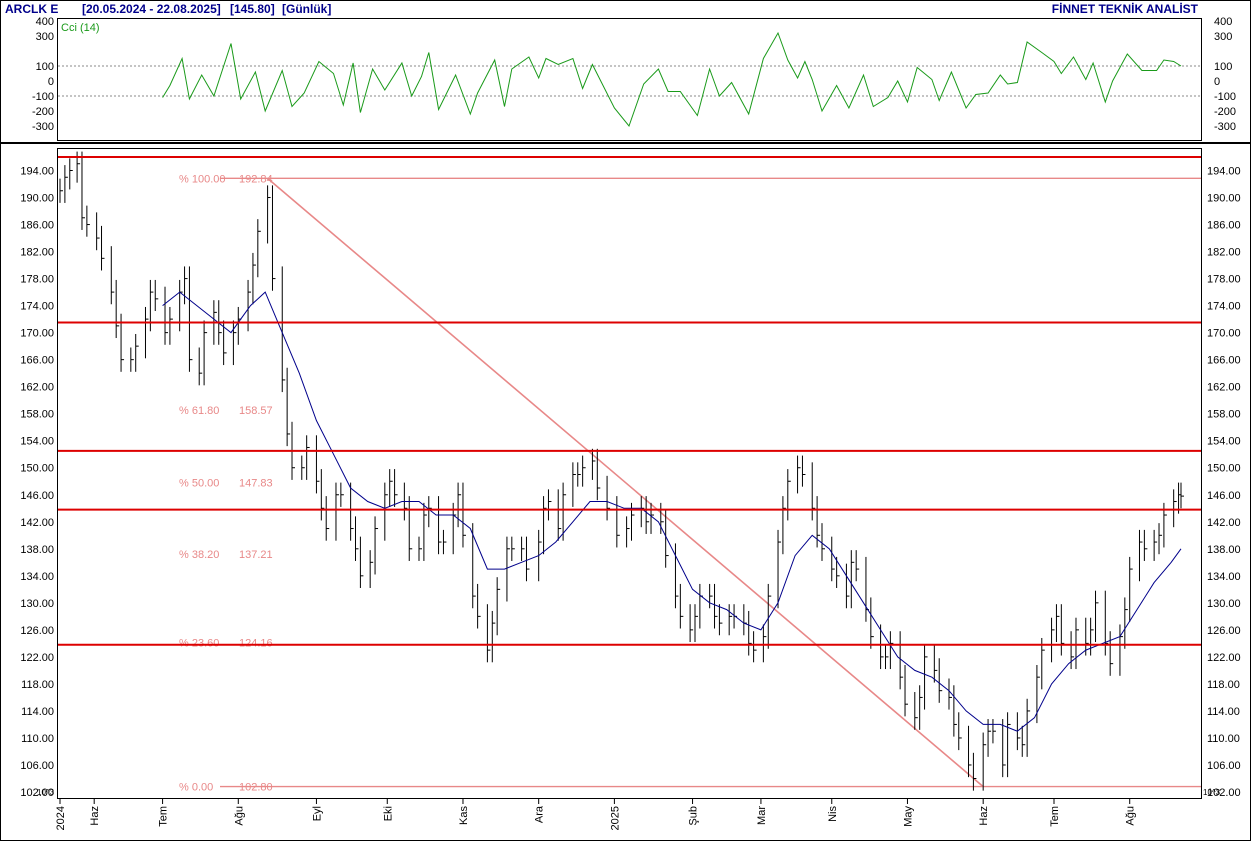 The height and width of the screenshot is (841, 1251). What do you see at coordinates (1223, 37) in the screenshot?
I see `cci-tick-label-right: 300` at bounding box center [1223, 37].